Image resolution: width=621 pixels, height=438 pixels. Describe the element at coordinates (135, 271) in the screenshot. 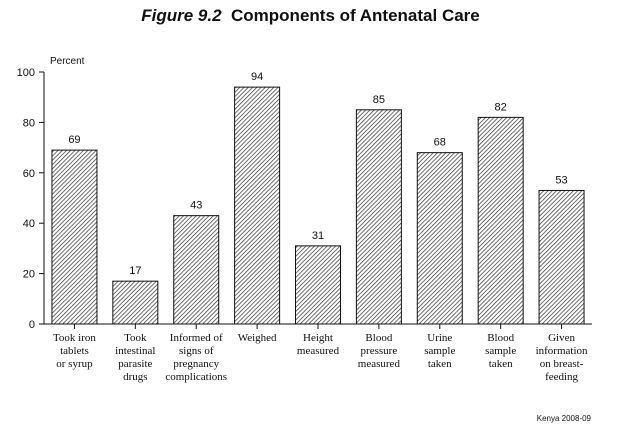

I see `data-label: 17` at that location.